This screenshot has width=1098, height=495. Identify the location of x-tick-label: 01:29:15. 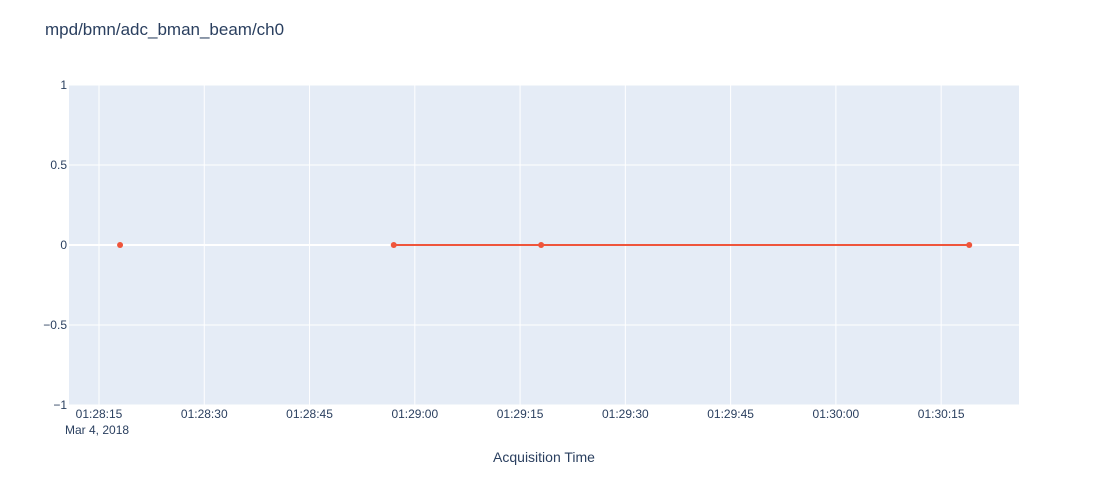
(520, 414).